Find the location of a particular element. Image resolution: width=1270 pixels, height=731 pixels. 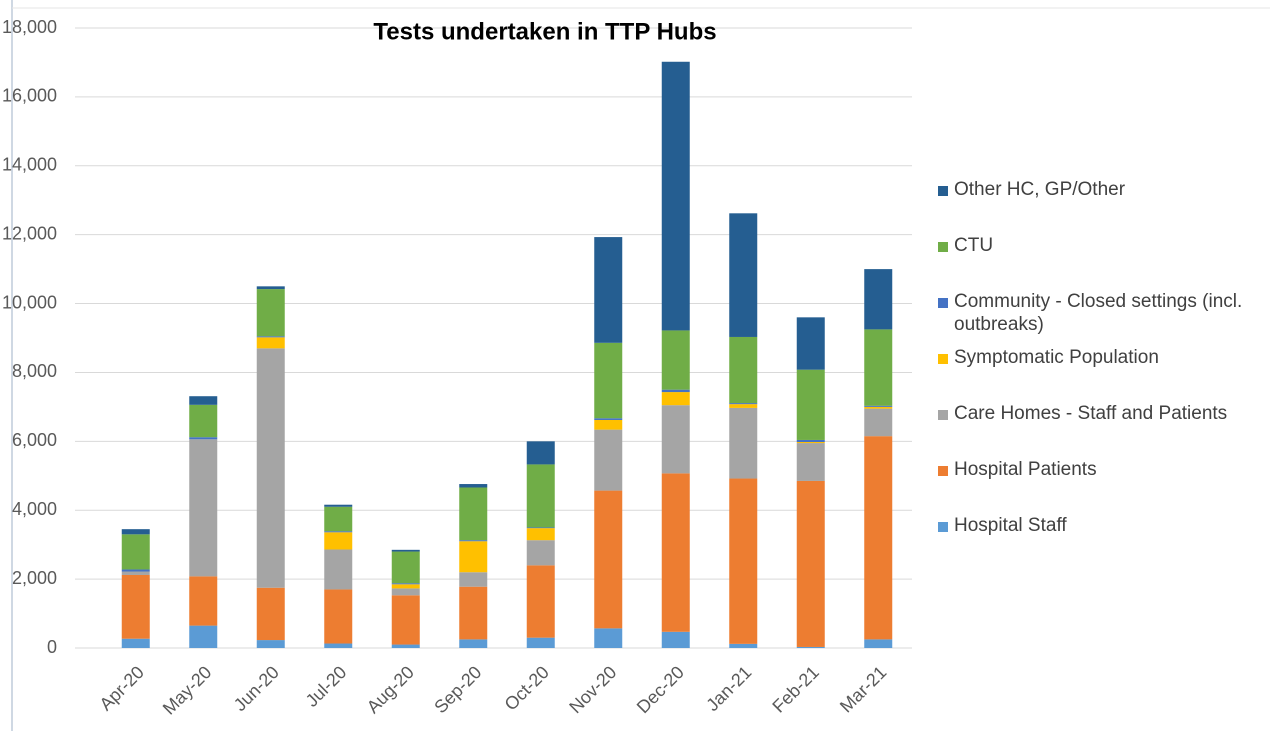

x-tick-label: May-20 is located at coordinates (187, 690).